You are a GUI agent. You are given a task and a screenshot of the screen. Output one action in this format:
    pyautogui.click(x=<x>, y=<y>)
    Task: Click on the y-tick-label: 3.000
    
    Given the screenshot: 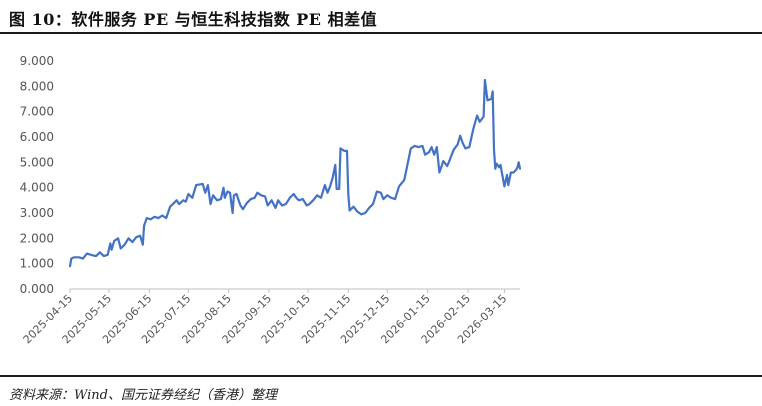 What is the action you would take?
    pyautogui.click(x=37, y=213)
    